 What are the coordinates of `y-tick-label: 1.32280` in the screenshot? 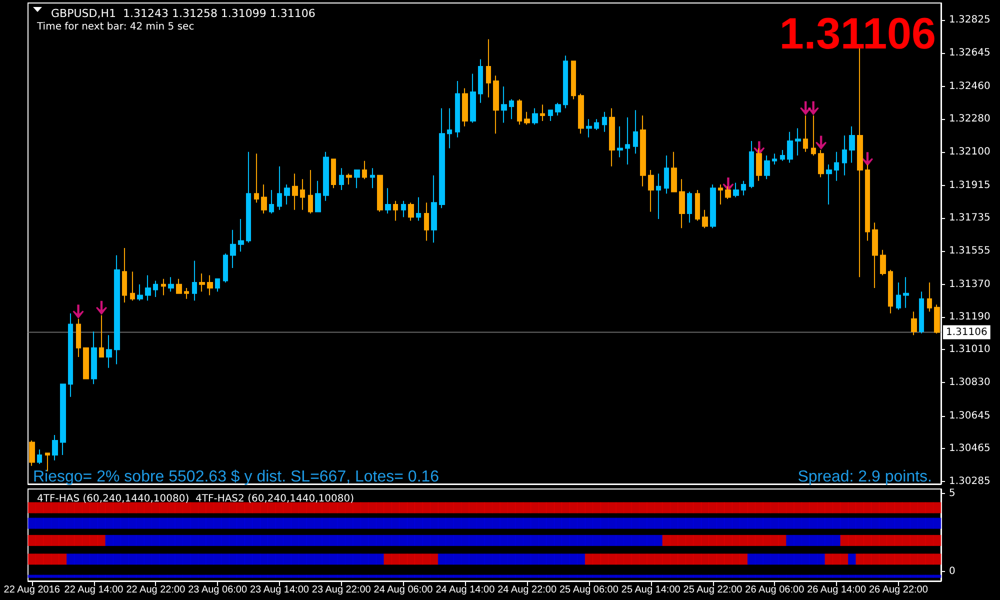 It's located at (969, 119).